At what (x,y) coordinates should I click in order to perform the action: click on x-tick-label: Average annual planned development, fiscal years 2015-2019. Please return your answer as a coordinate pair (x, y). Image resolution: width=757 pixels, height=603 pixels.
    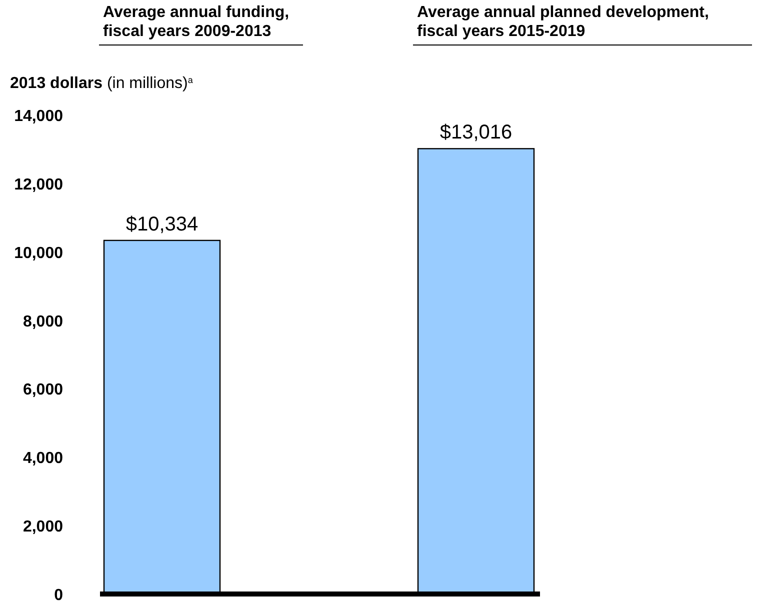
    Looking at the image, I should click on (563, 22).